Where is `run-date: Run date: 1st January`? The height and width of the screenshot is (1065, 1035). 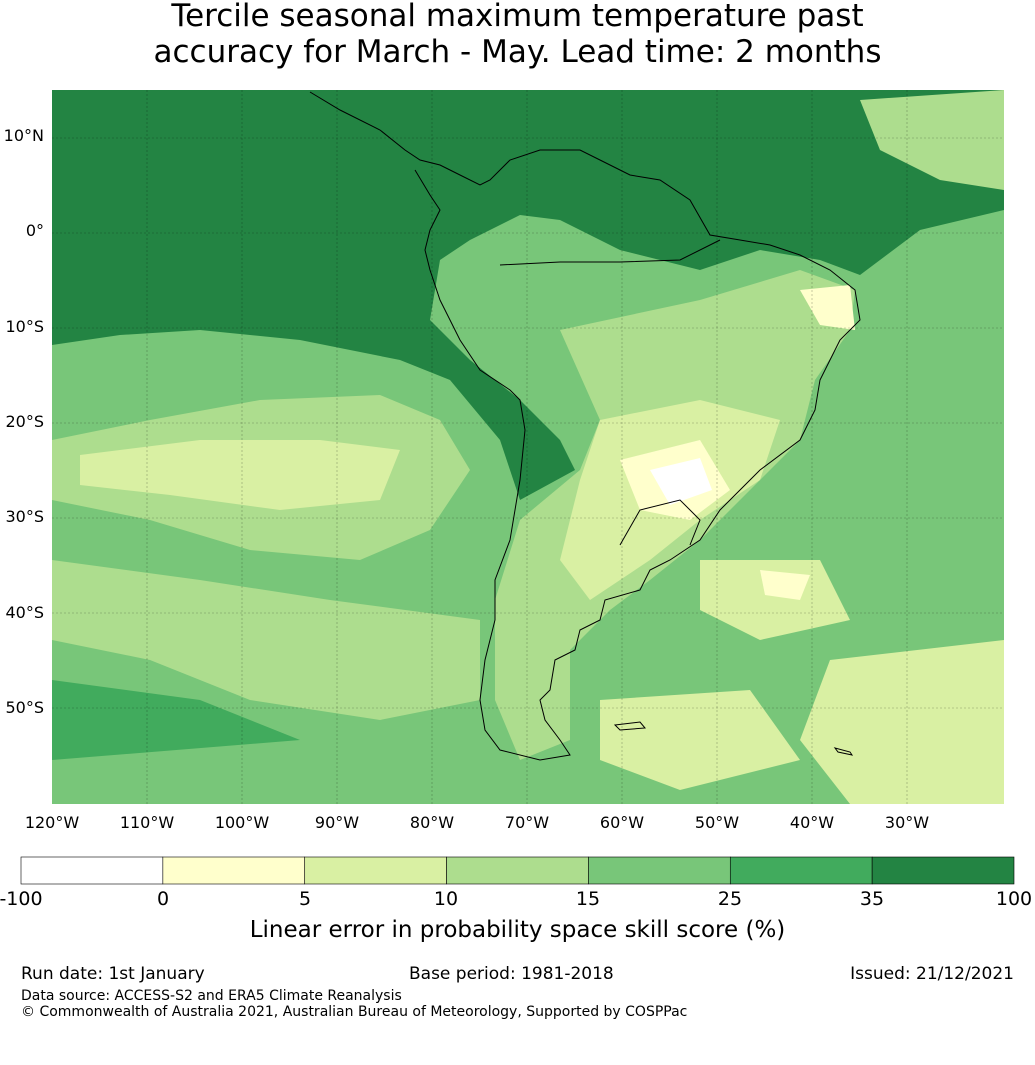
run-date: Run date: 1st January is located at coordinates (113, 974).